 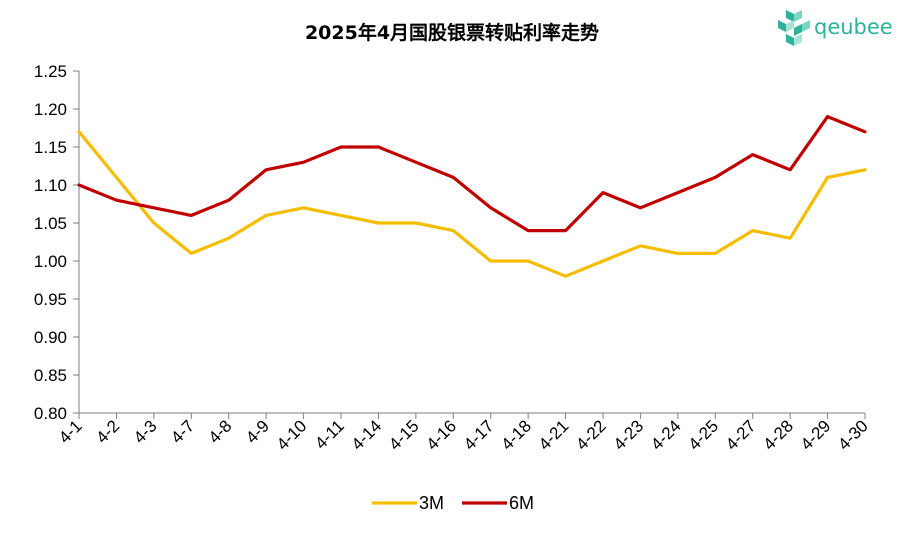 What do you see at coordinates (56, 242) in the screenshot?
I see `y-axis-ticks: 1.25 1.20 1.15 1.10 1.05 1.00 0.95 0.90 0.85 0.80` at bounding box center [56, 242].